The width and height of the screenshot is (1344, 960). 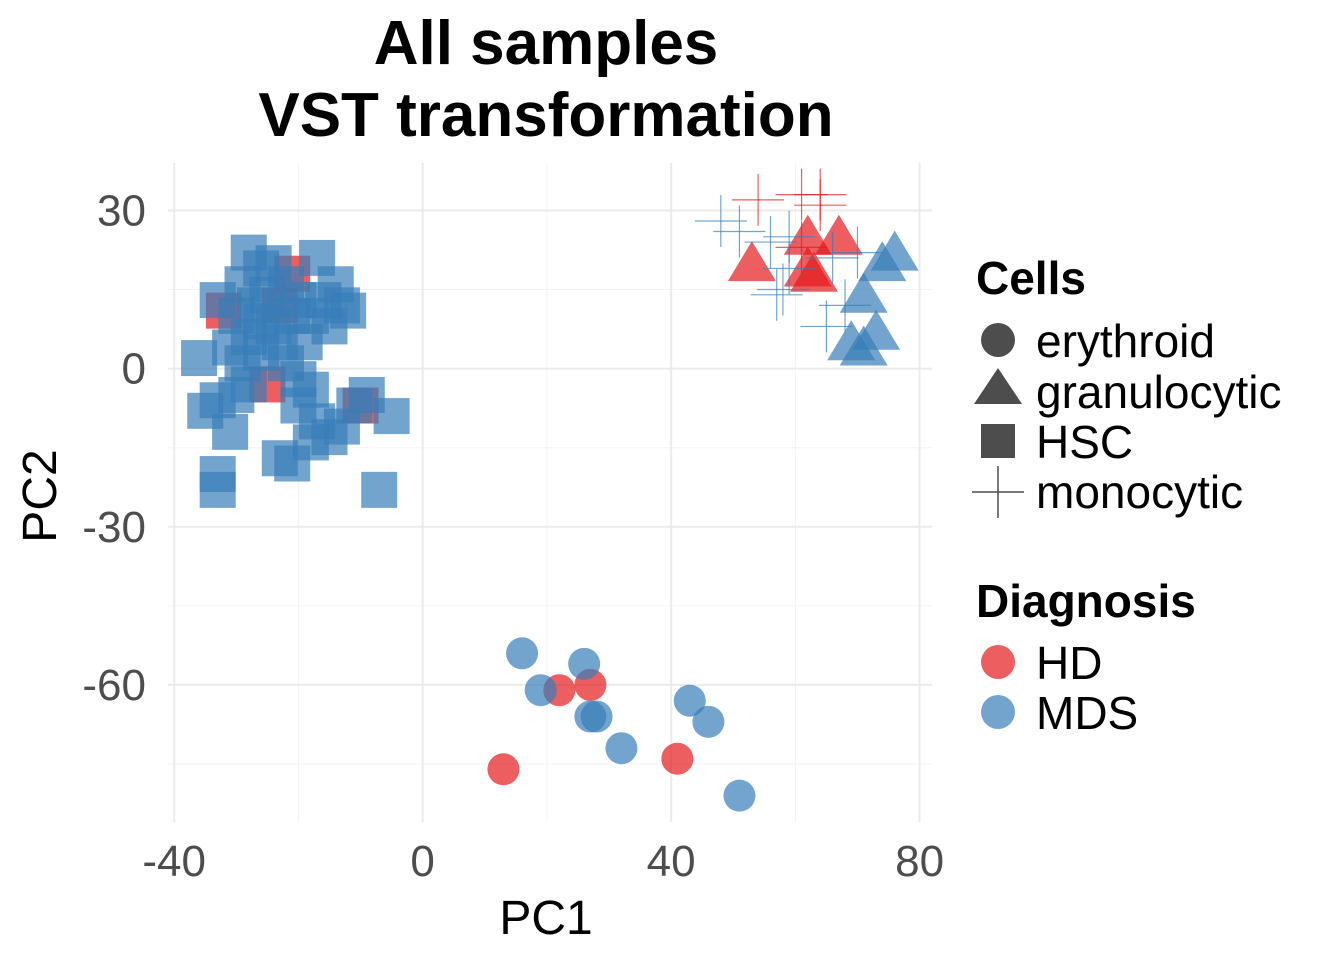 What do you see at coordinates (174, 861) in the screenshot?
I see `x-tick-label: -40` at bounding box center [174, 861].